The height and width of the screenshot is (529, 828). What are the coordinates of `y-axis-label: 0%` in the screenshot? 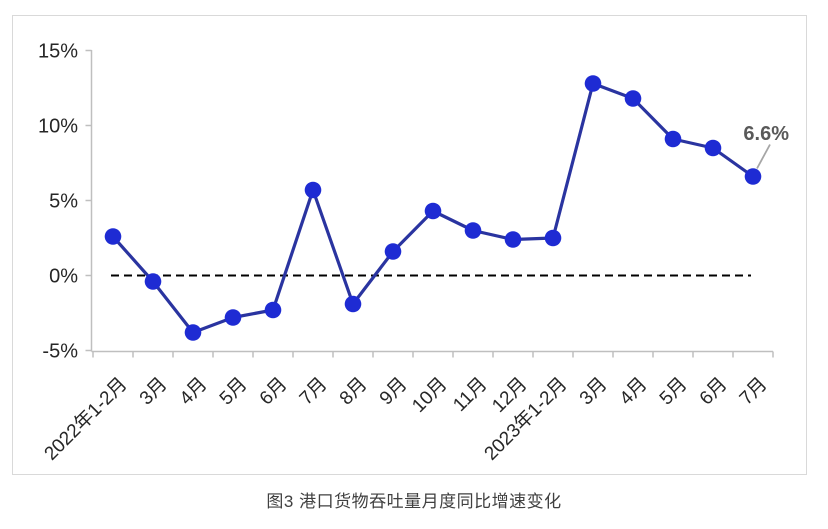 It's located at (63, 277).